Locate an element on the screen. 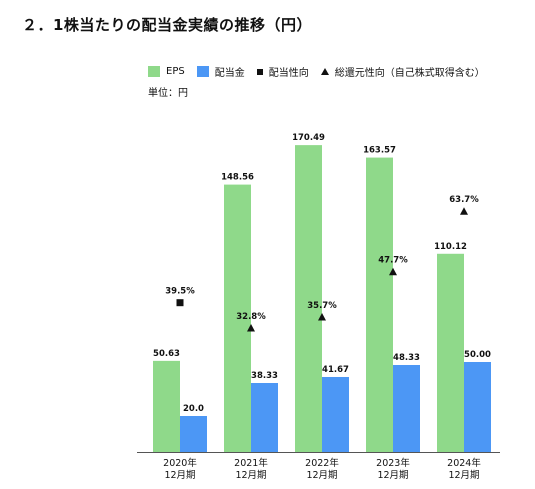 This screenshot has height=489, width=535. legend-swatch-dividend is located at coordinates (202, 71).